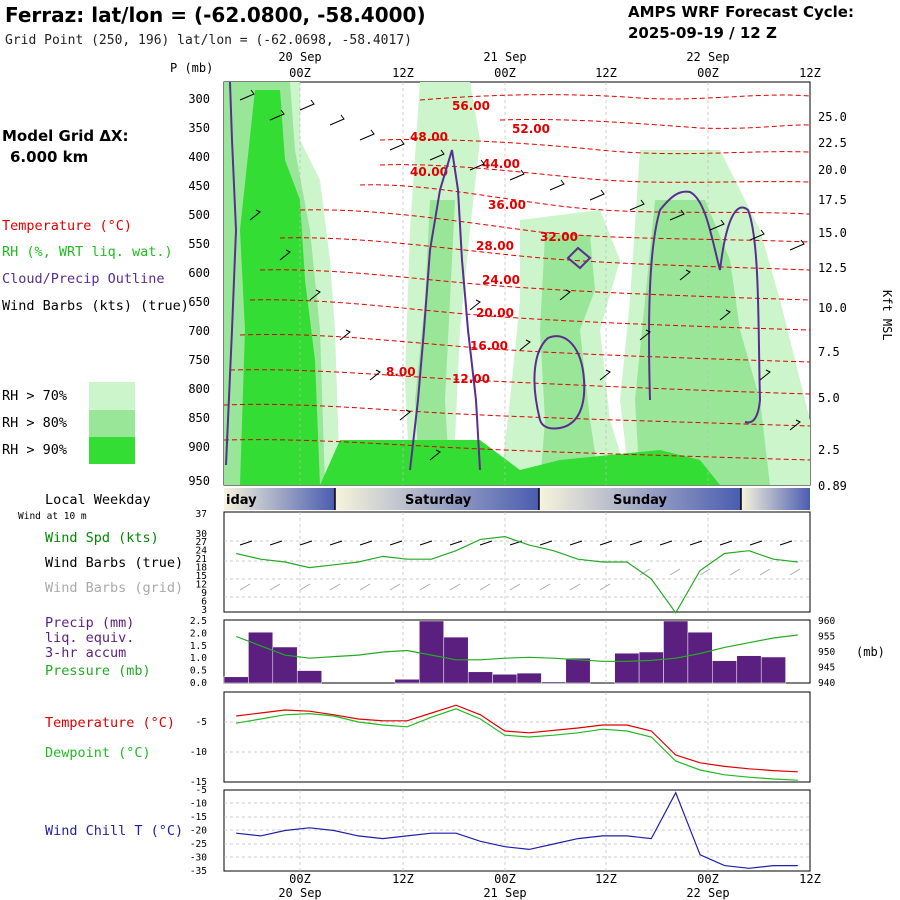 The height and width of the screenshot is (900, 900). I want to click on precip-tick: 2.5, so click(198, 621).